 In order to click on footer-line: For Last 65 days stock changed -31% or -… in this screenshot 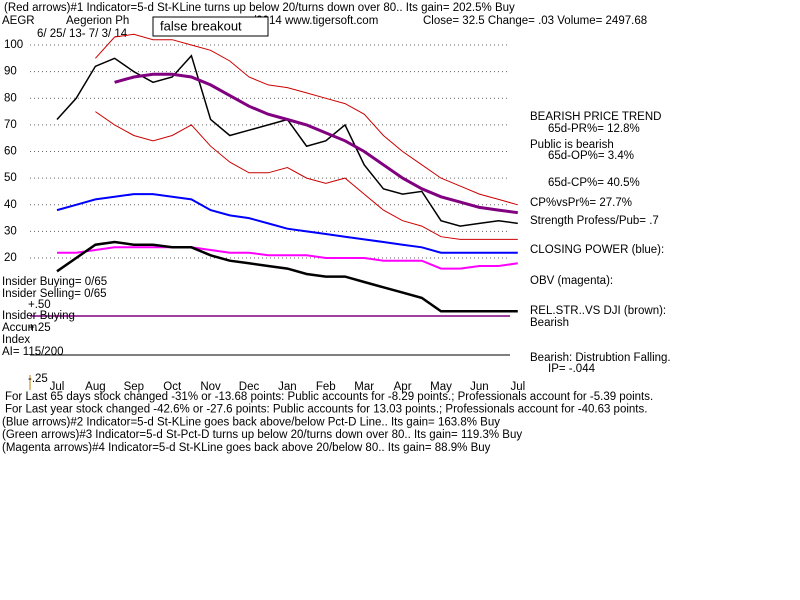, I will do `click(329, 397)`.